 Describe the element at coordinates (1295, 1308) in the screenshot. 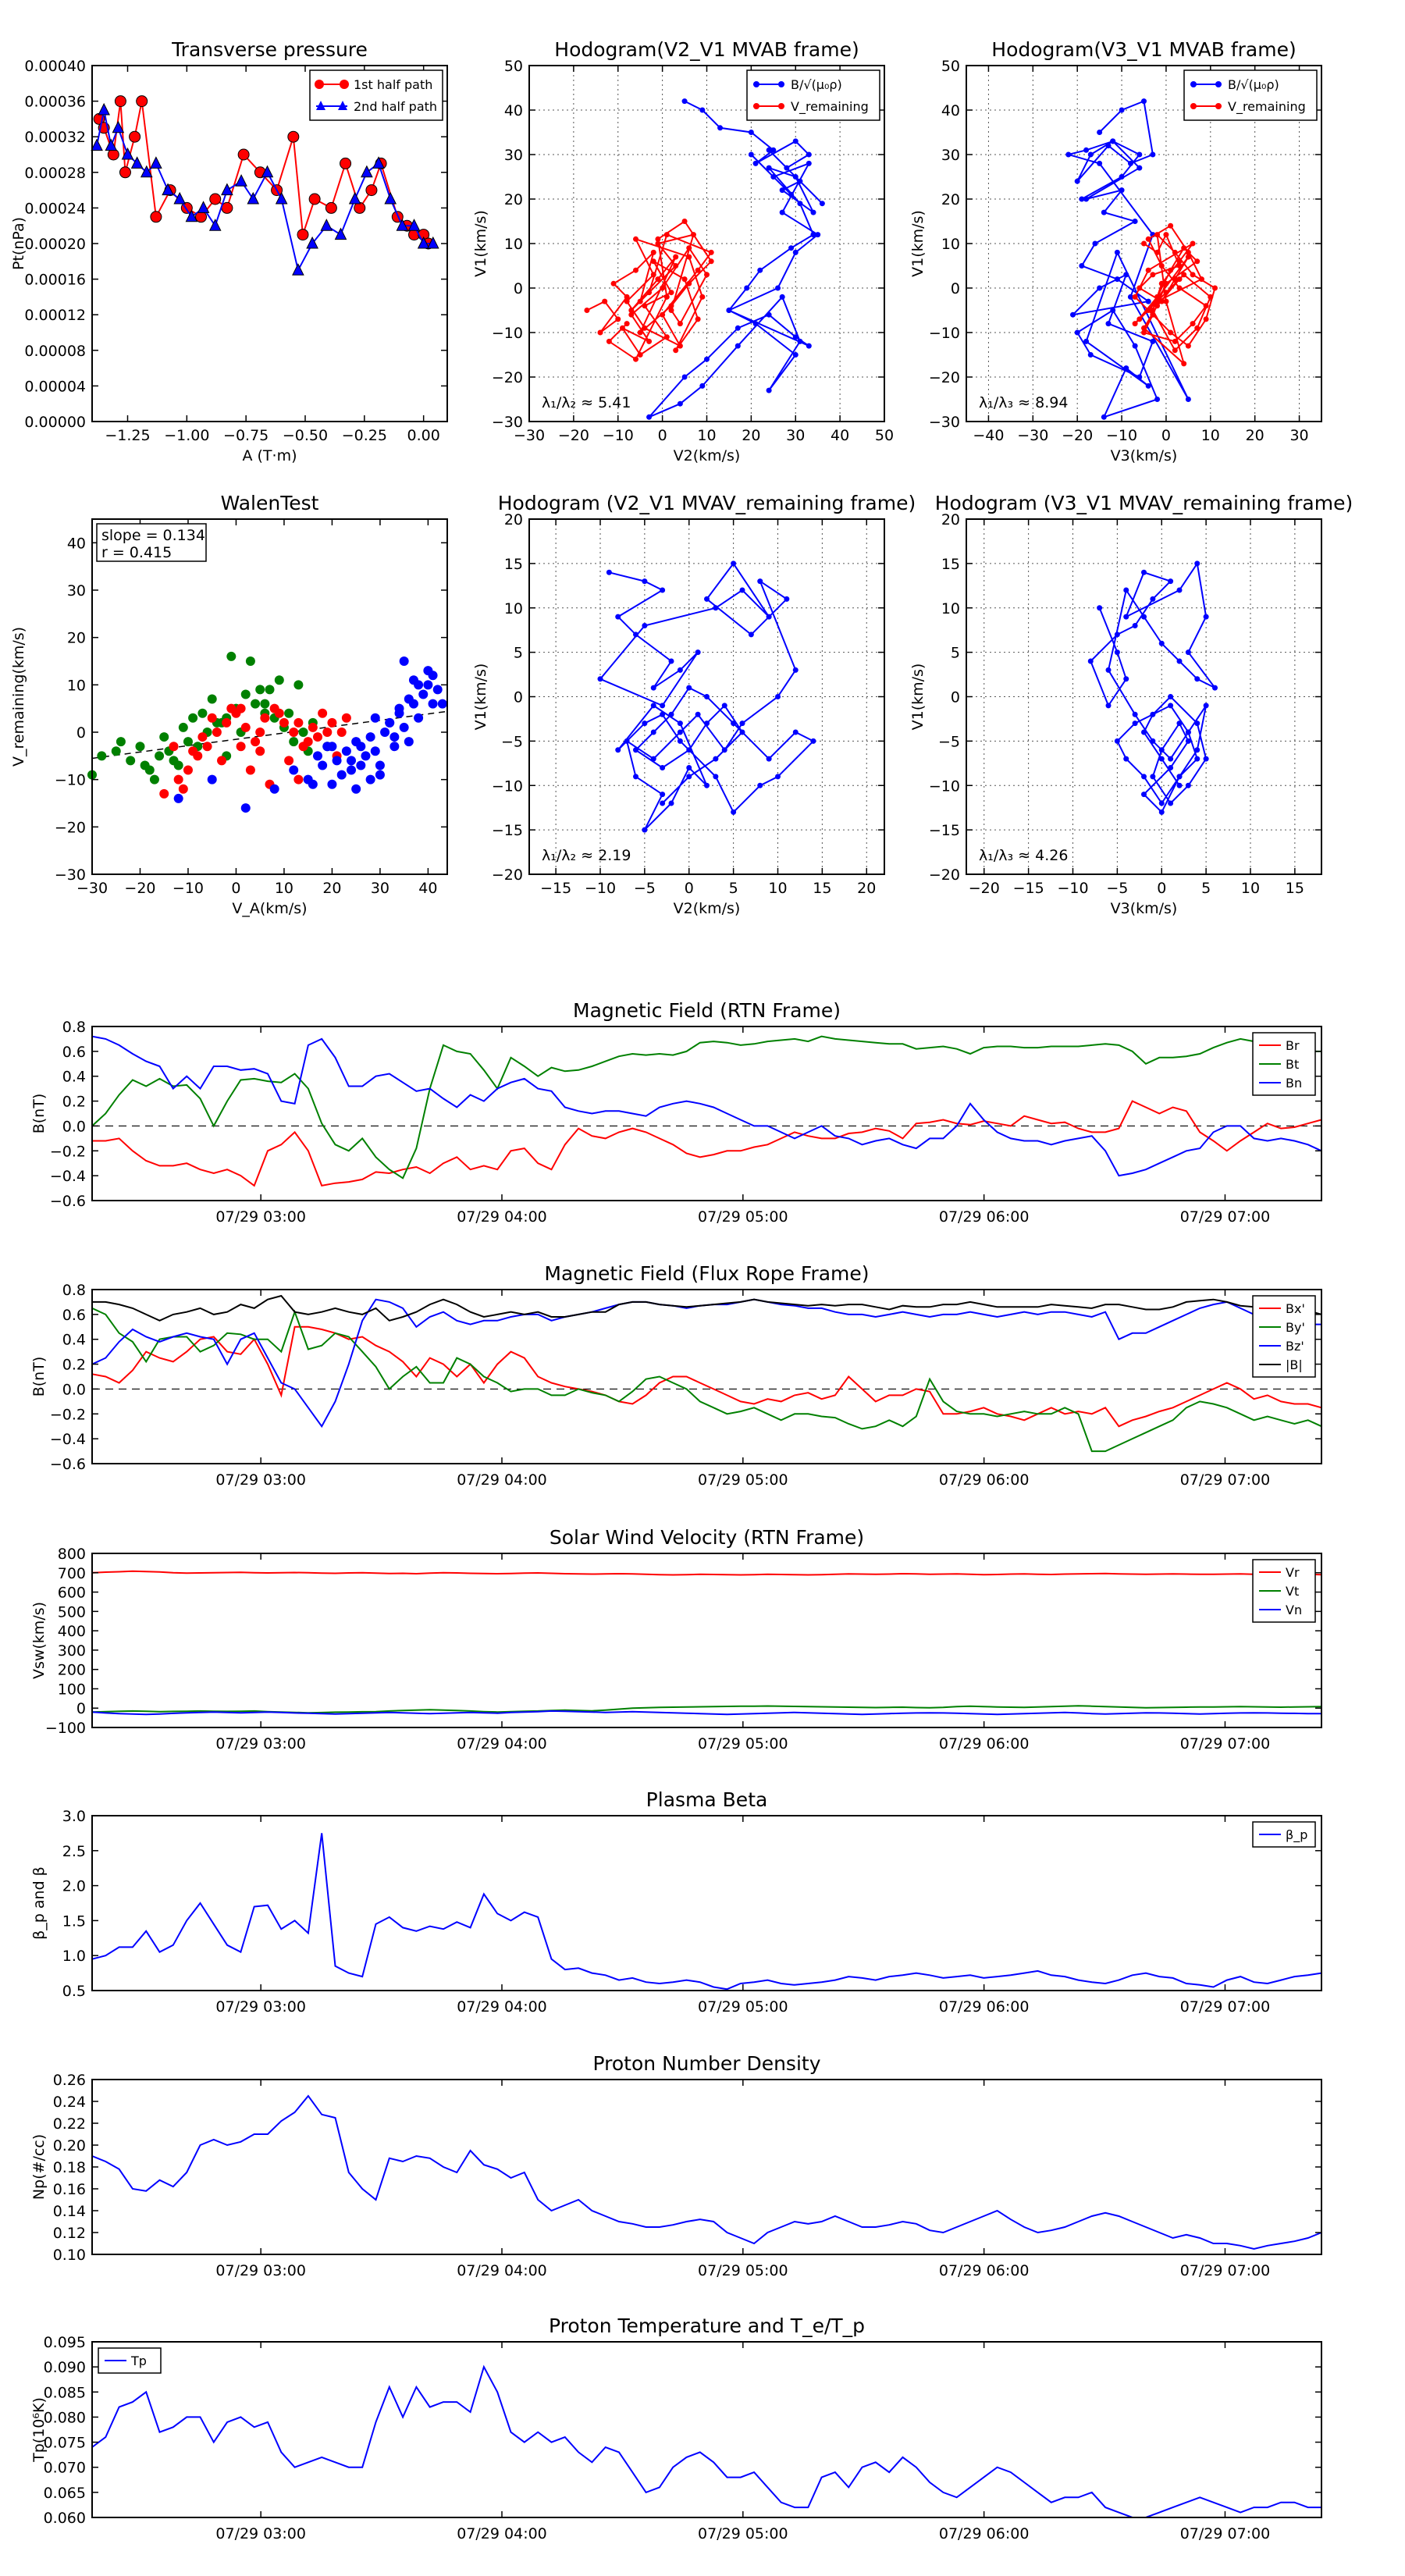

I see `legend-label: Bx'` at that location.